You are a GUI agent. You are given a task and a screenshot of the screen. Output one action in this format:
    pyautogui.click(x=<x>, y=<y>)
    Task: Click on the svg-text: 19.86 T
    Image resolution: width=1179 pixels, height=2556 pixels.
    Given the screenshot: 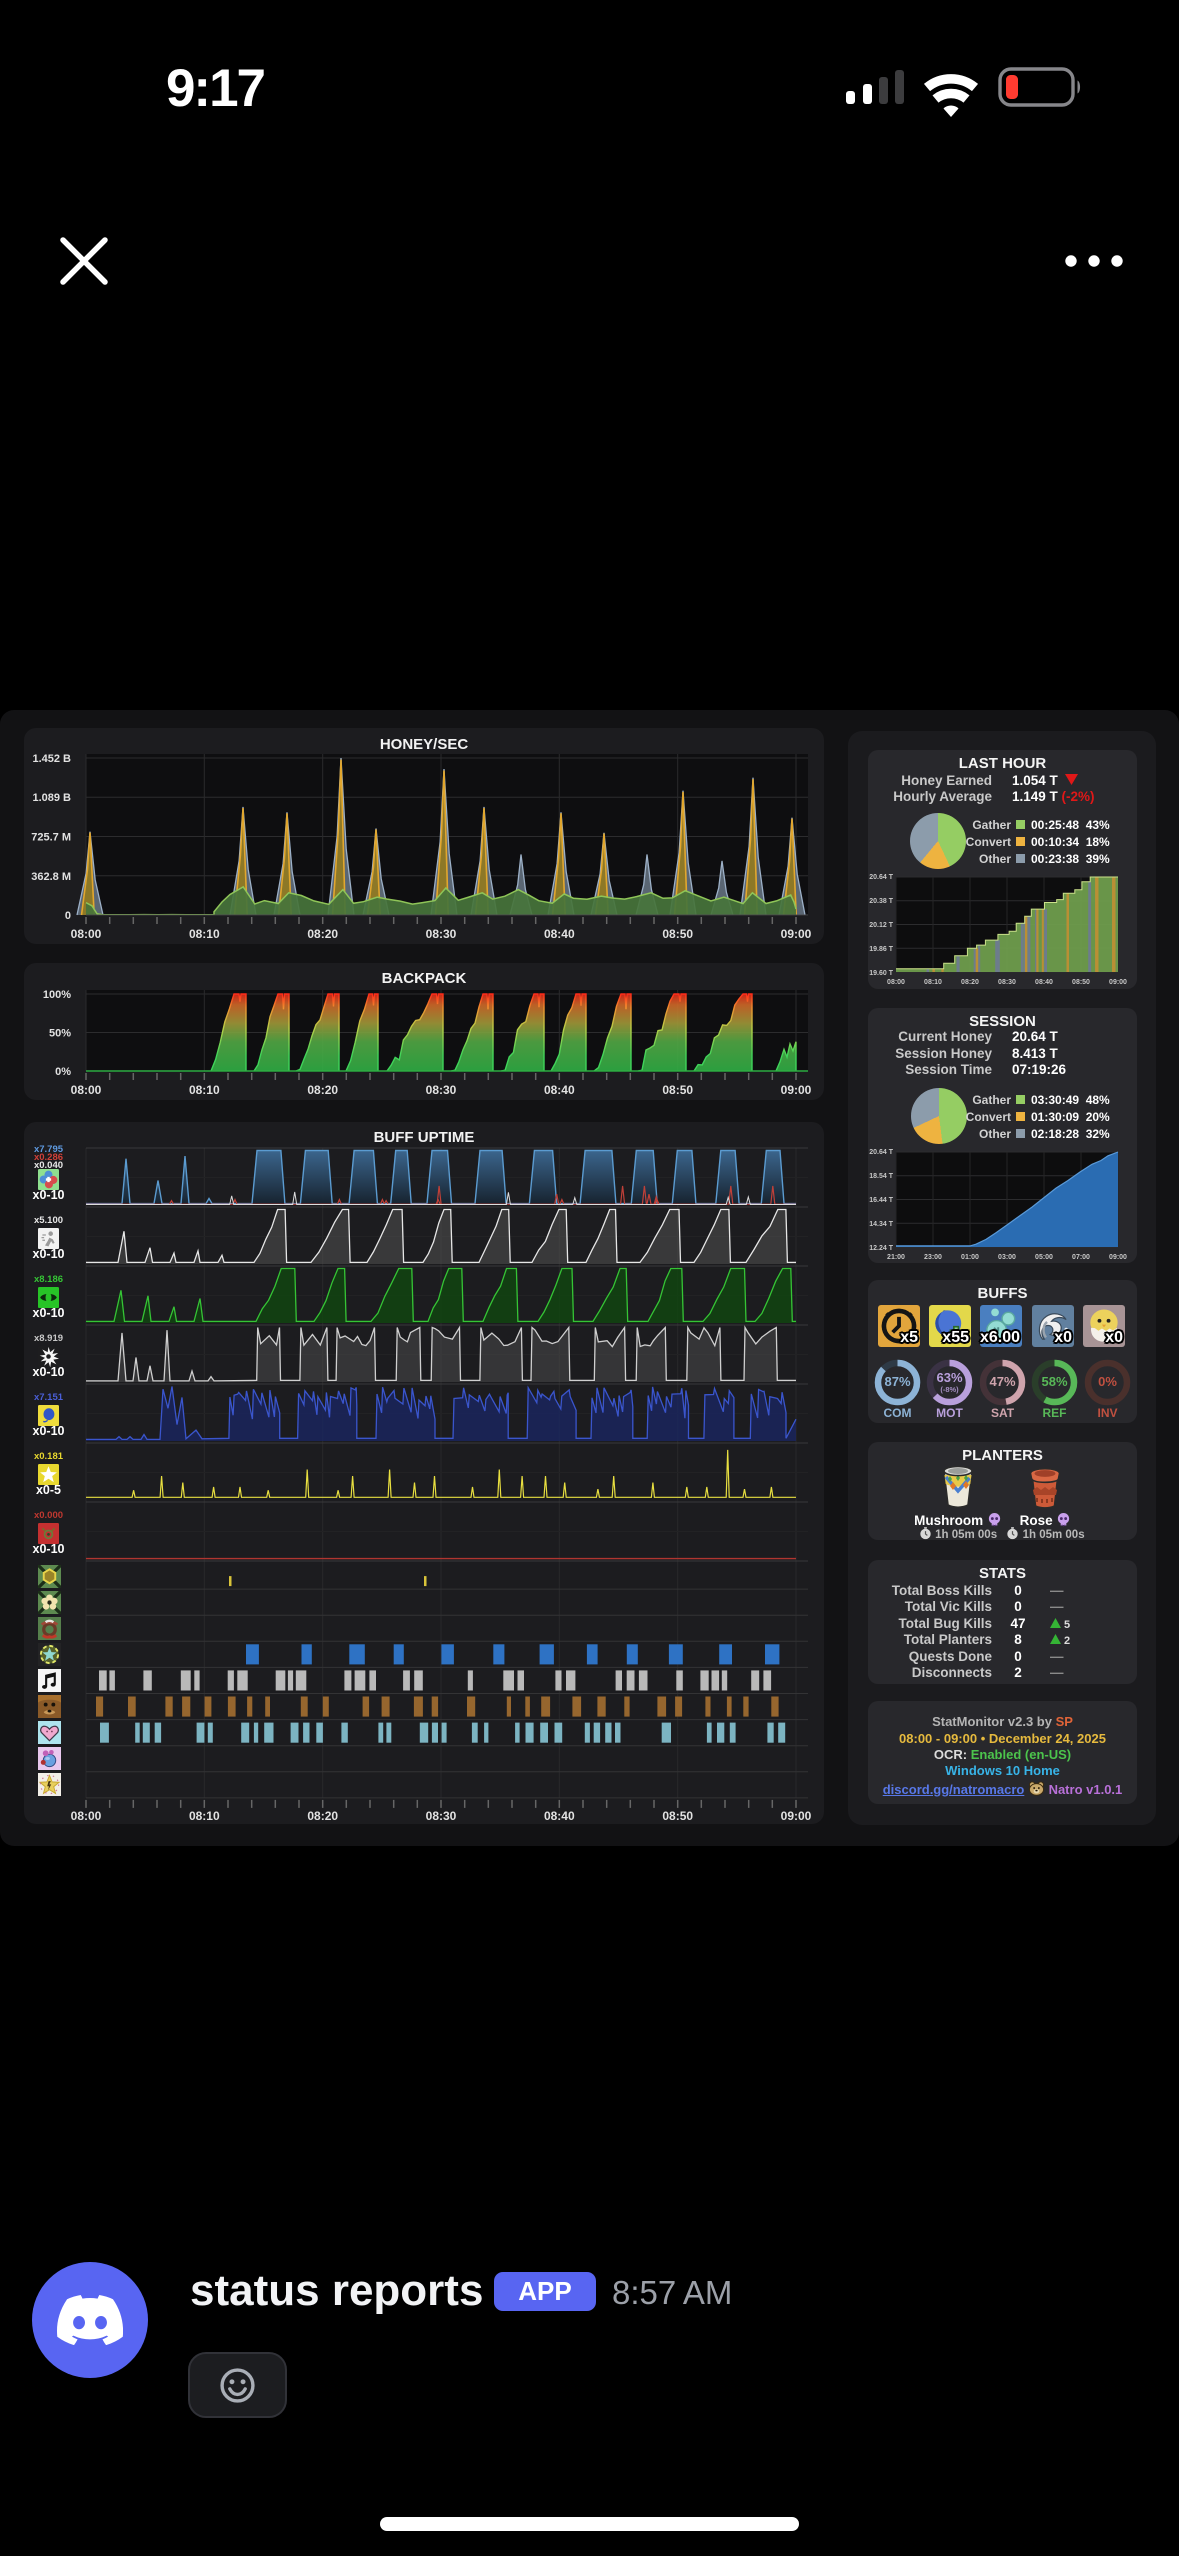 What is the action you would take?
    pyautogui.click(x=881, y=949)
    